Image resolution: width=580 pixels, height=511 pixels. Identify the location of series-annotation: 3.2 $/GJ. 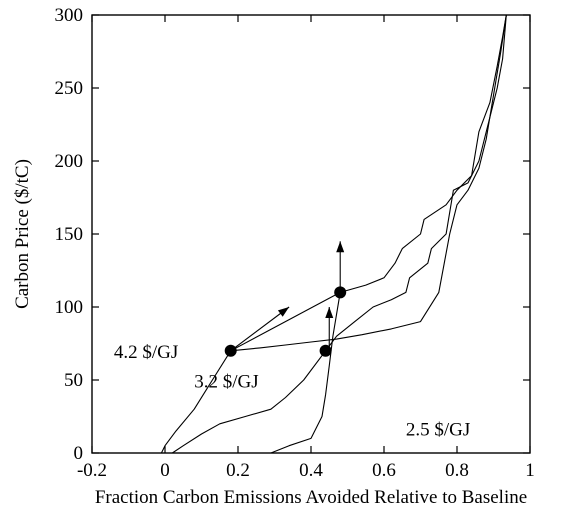
(226, 381).